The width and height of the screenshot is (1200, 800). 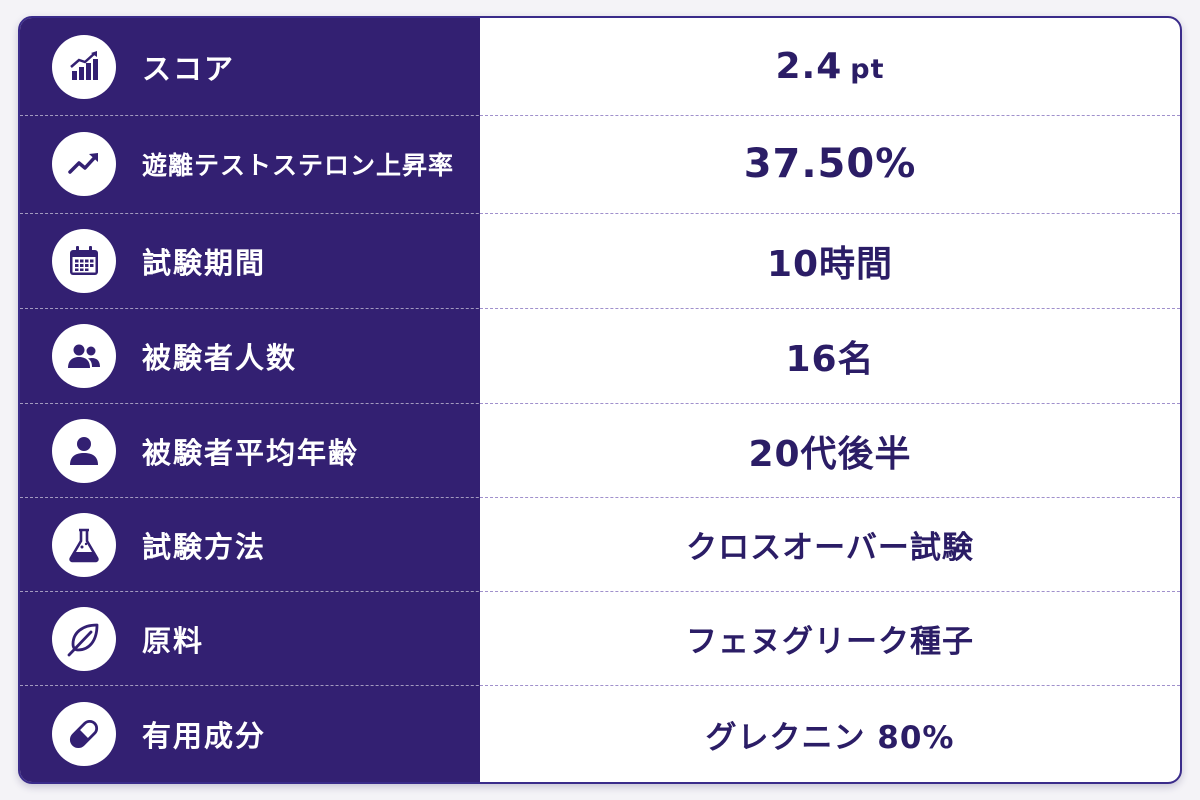 What do you see at coordinates (251, 452) in the screenshot?
I see `row-label: 被験者平均年齢` at bounding box center [251, 452].